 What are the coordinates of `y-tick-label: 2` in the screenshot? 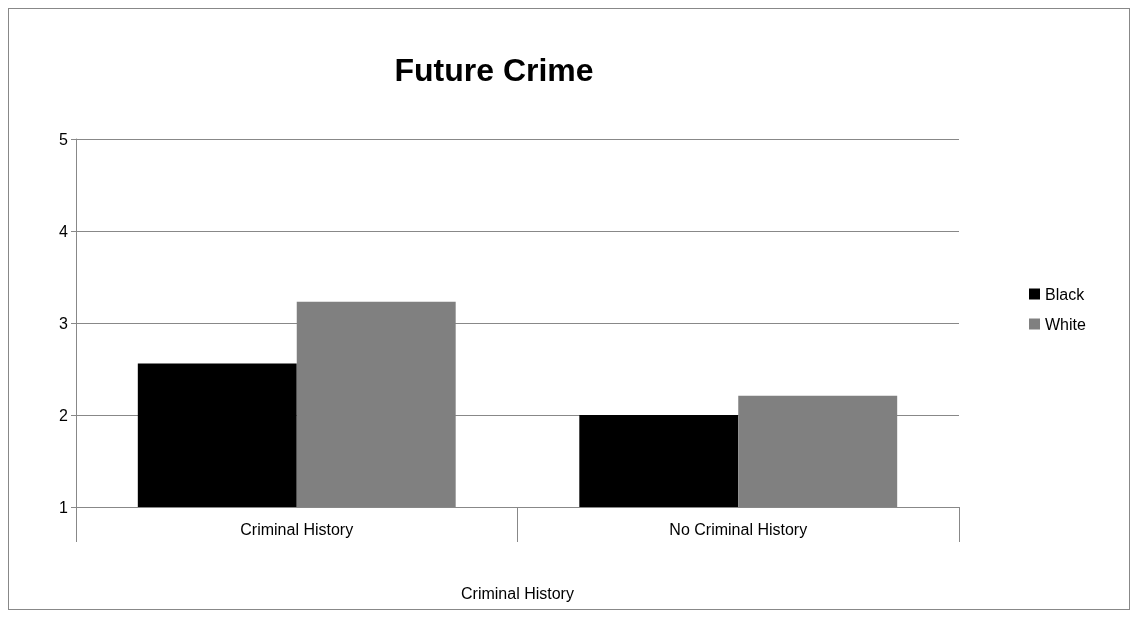 It's located at (64, 415).